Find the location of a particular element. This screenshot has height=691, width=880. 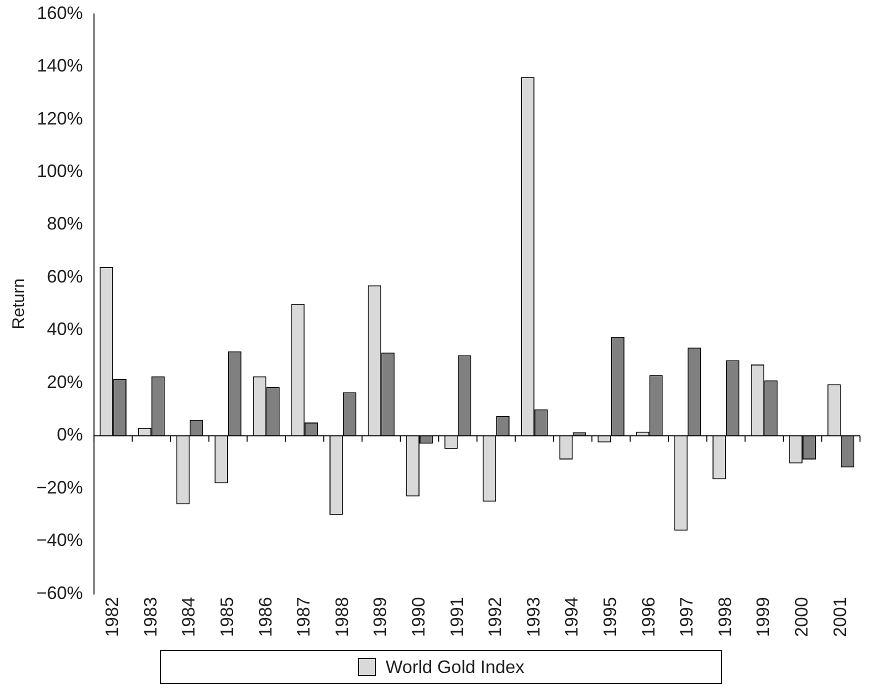

y-tick-label: 20% is located at coordinates (64, 382).